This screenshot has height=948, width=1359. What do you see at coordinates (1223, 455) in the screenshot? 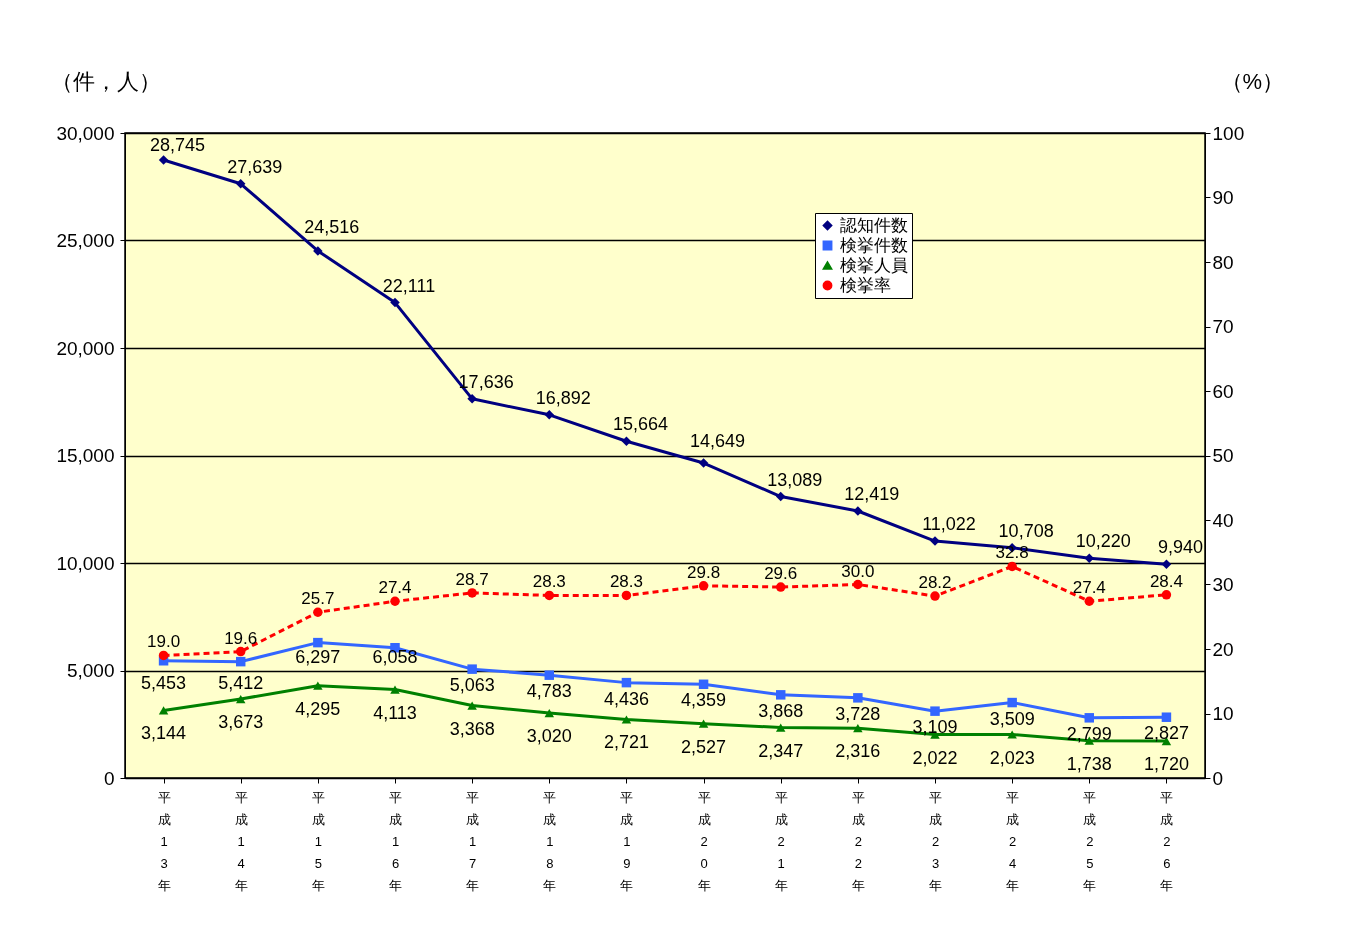
I see `y2-tick-label: 50` at bounding box center [1223, 455].